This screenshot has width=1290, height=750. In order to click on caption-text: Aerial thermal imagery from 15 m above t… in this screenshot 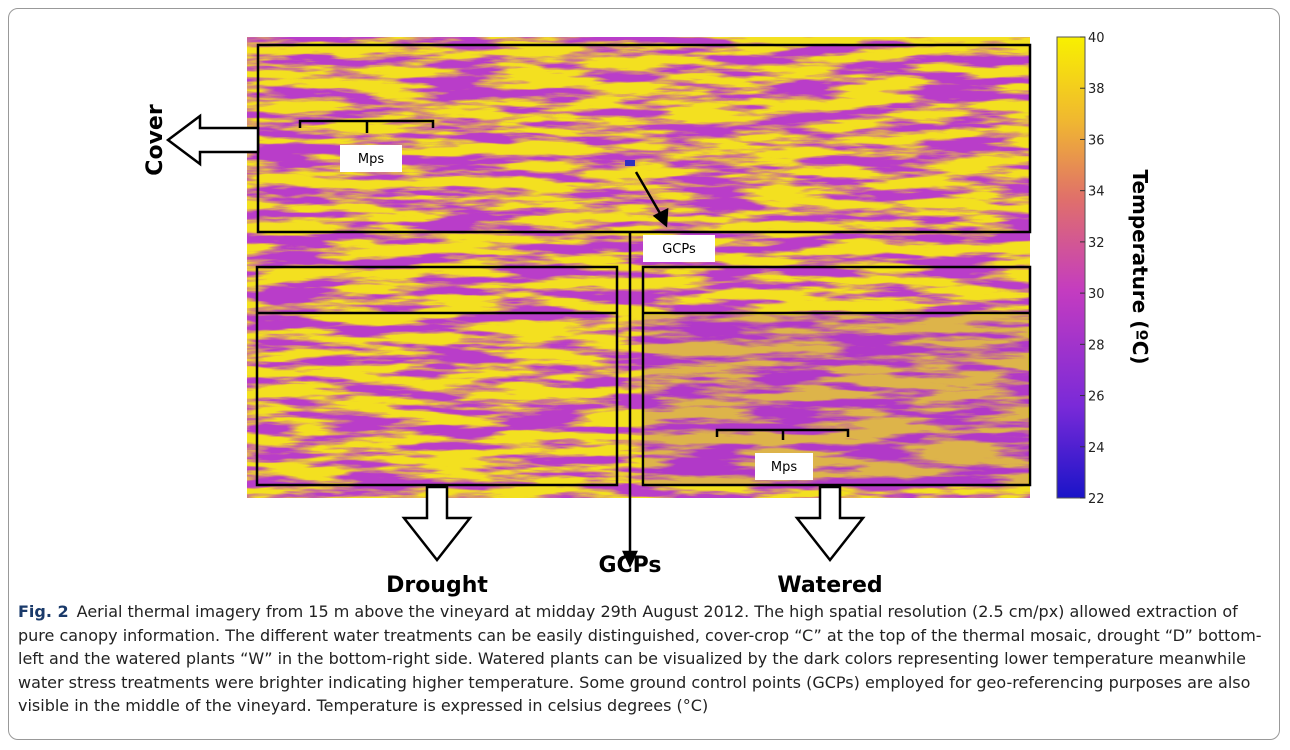, I will do `click(640, 658)`.